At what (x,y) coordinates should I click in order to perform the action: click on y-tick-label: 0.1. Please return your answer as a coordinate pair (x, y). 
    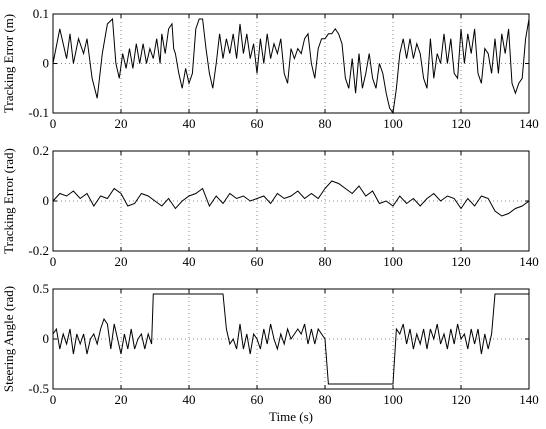
    Looking at the image, I should click on (41, 13).